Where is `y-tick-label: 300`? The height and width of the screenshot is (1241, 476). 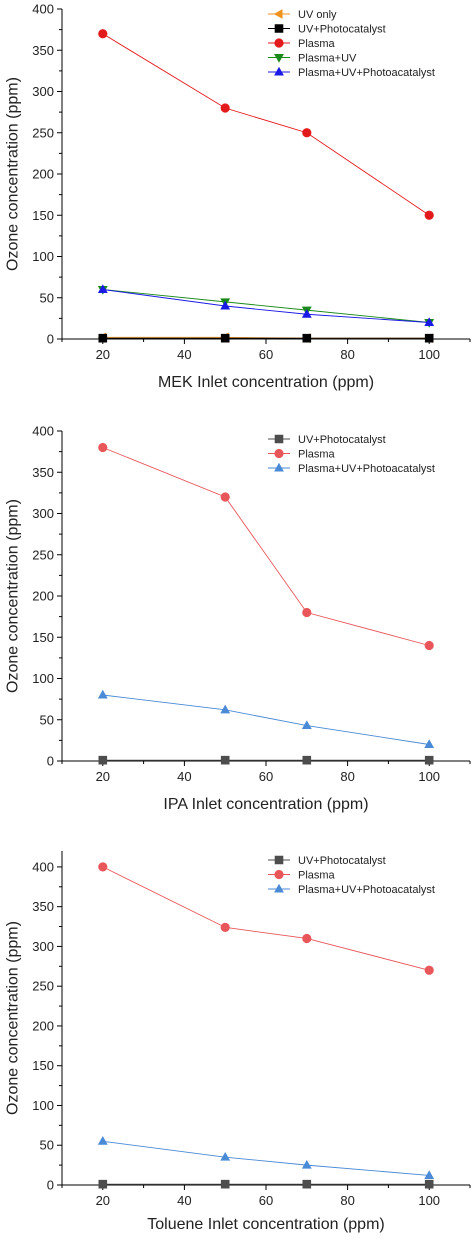 y-tick-label: 300 is located at coordinates (43, 946).